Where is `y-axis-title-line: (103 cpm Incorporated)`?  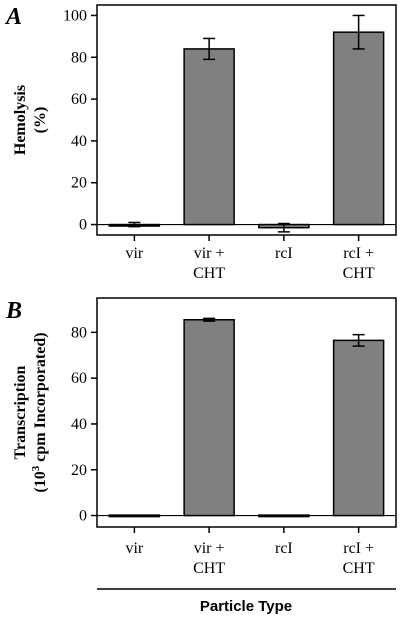
y-axis-title-line: (103 cpm Incorporated) is located at coordinates (39, 412).